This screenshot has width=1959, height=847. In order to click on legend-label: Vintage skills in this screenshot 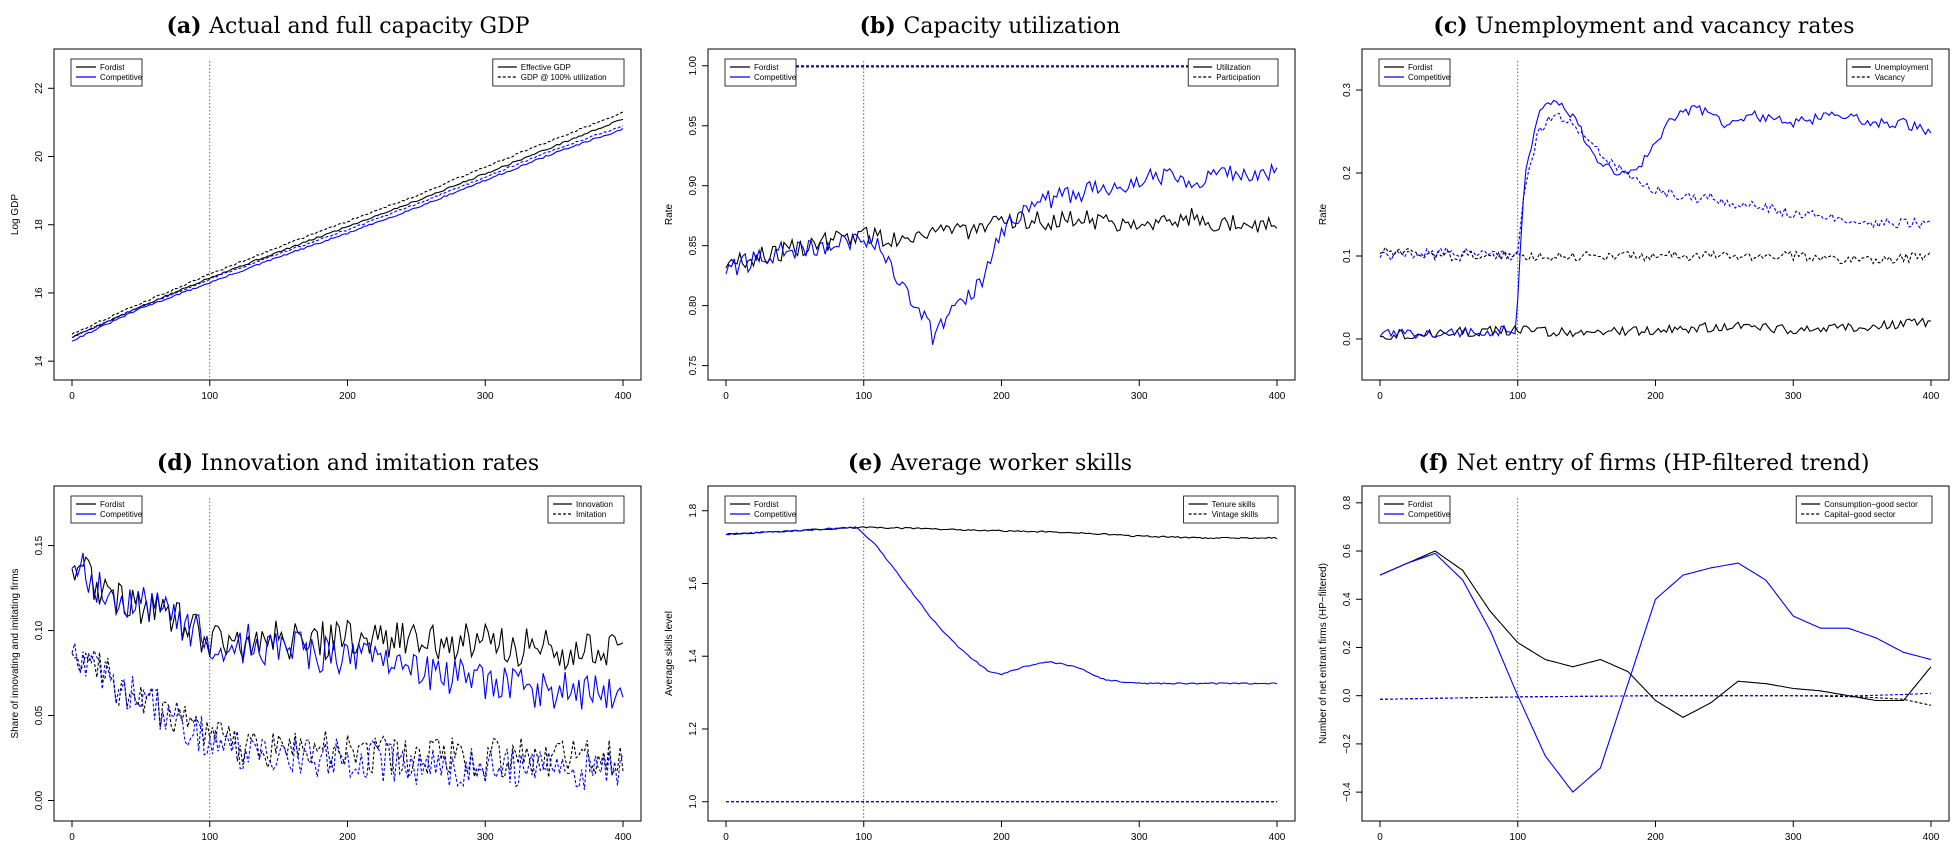, I will do `click(1235, 514)`.